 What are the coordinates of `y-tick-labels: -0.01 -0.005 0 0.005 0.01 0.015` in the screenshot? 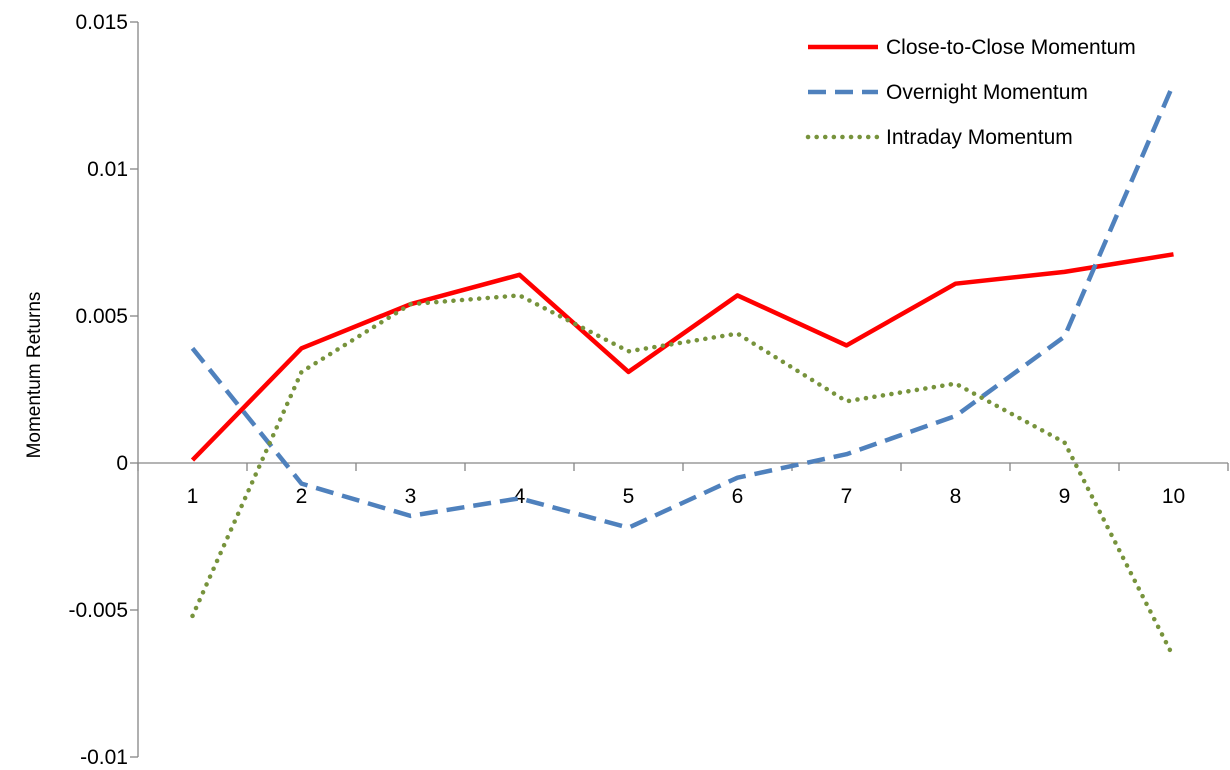 It's located at (98, 390).